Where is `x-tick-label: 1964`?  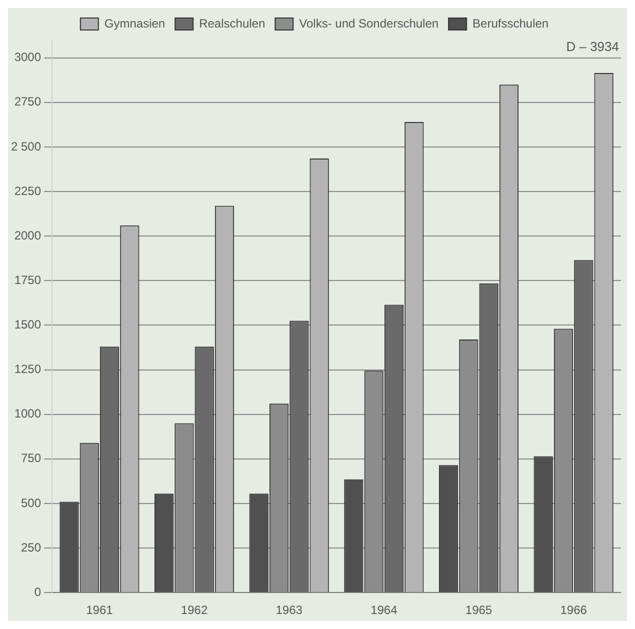 x-tick-label: 1964 is located at coordinates (384, 610).